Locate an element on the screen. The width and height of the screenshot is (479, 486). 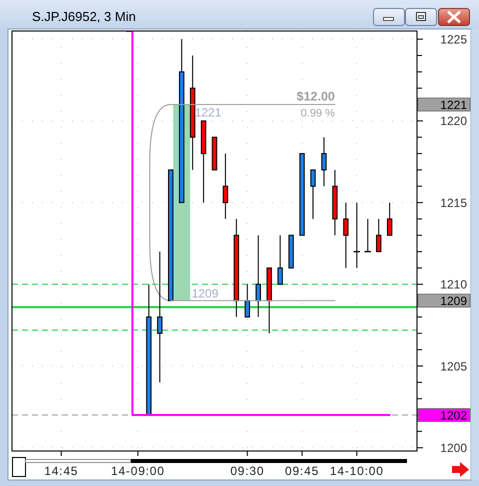
annotation: 0.99 % is located at coordinates (318, 114).